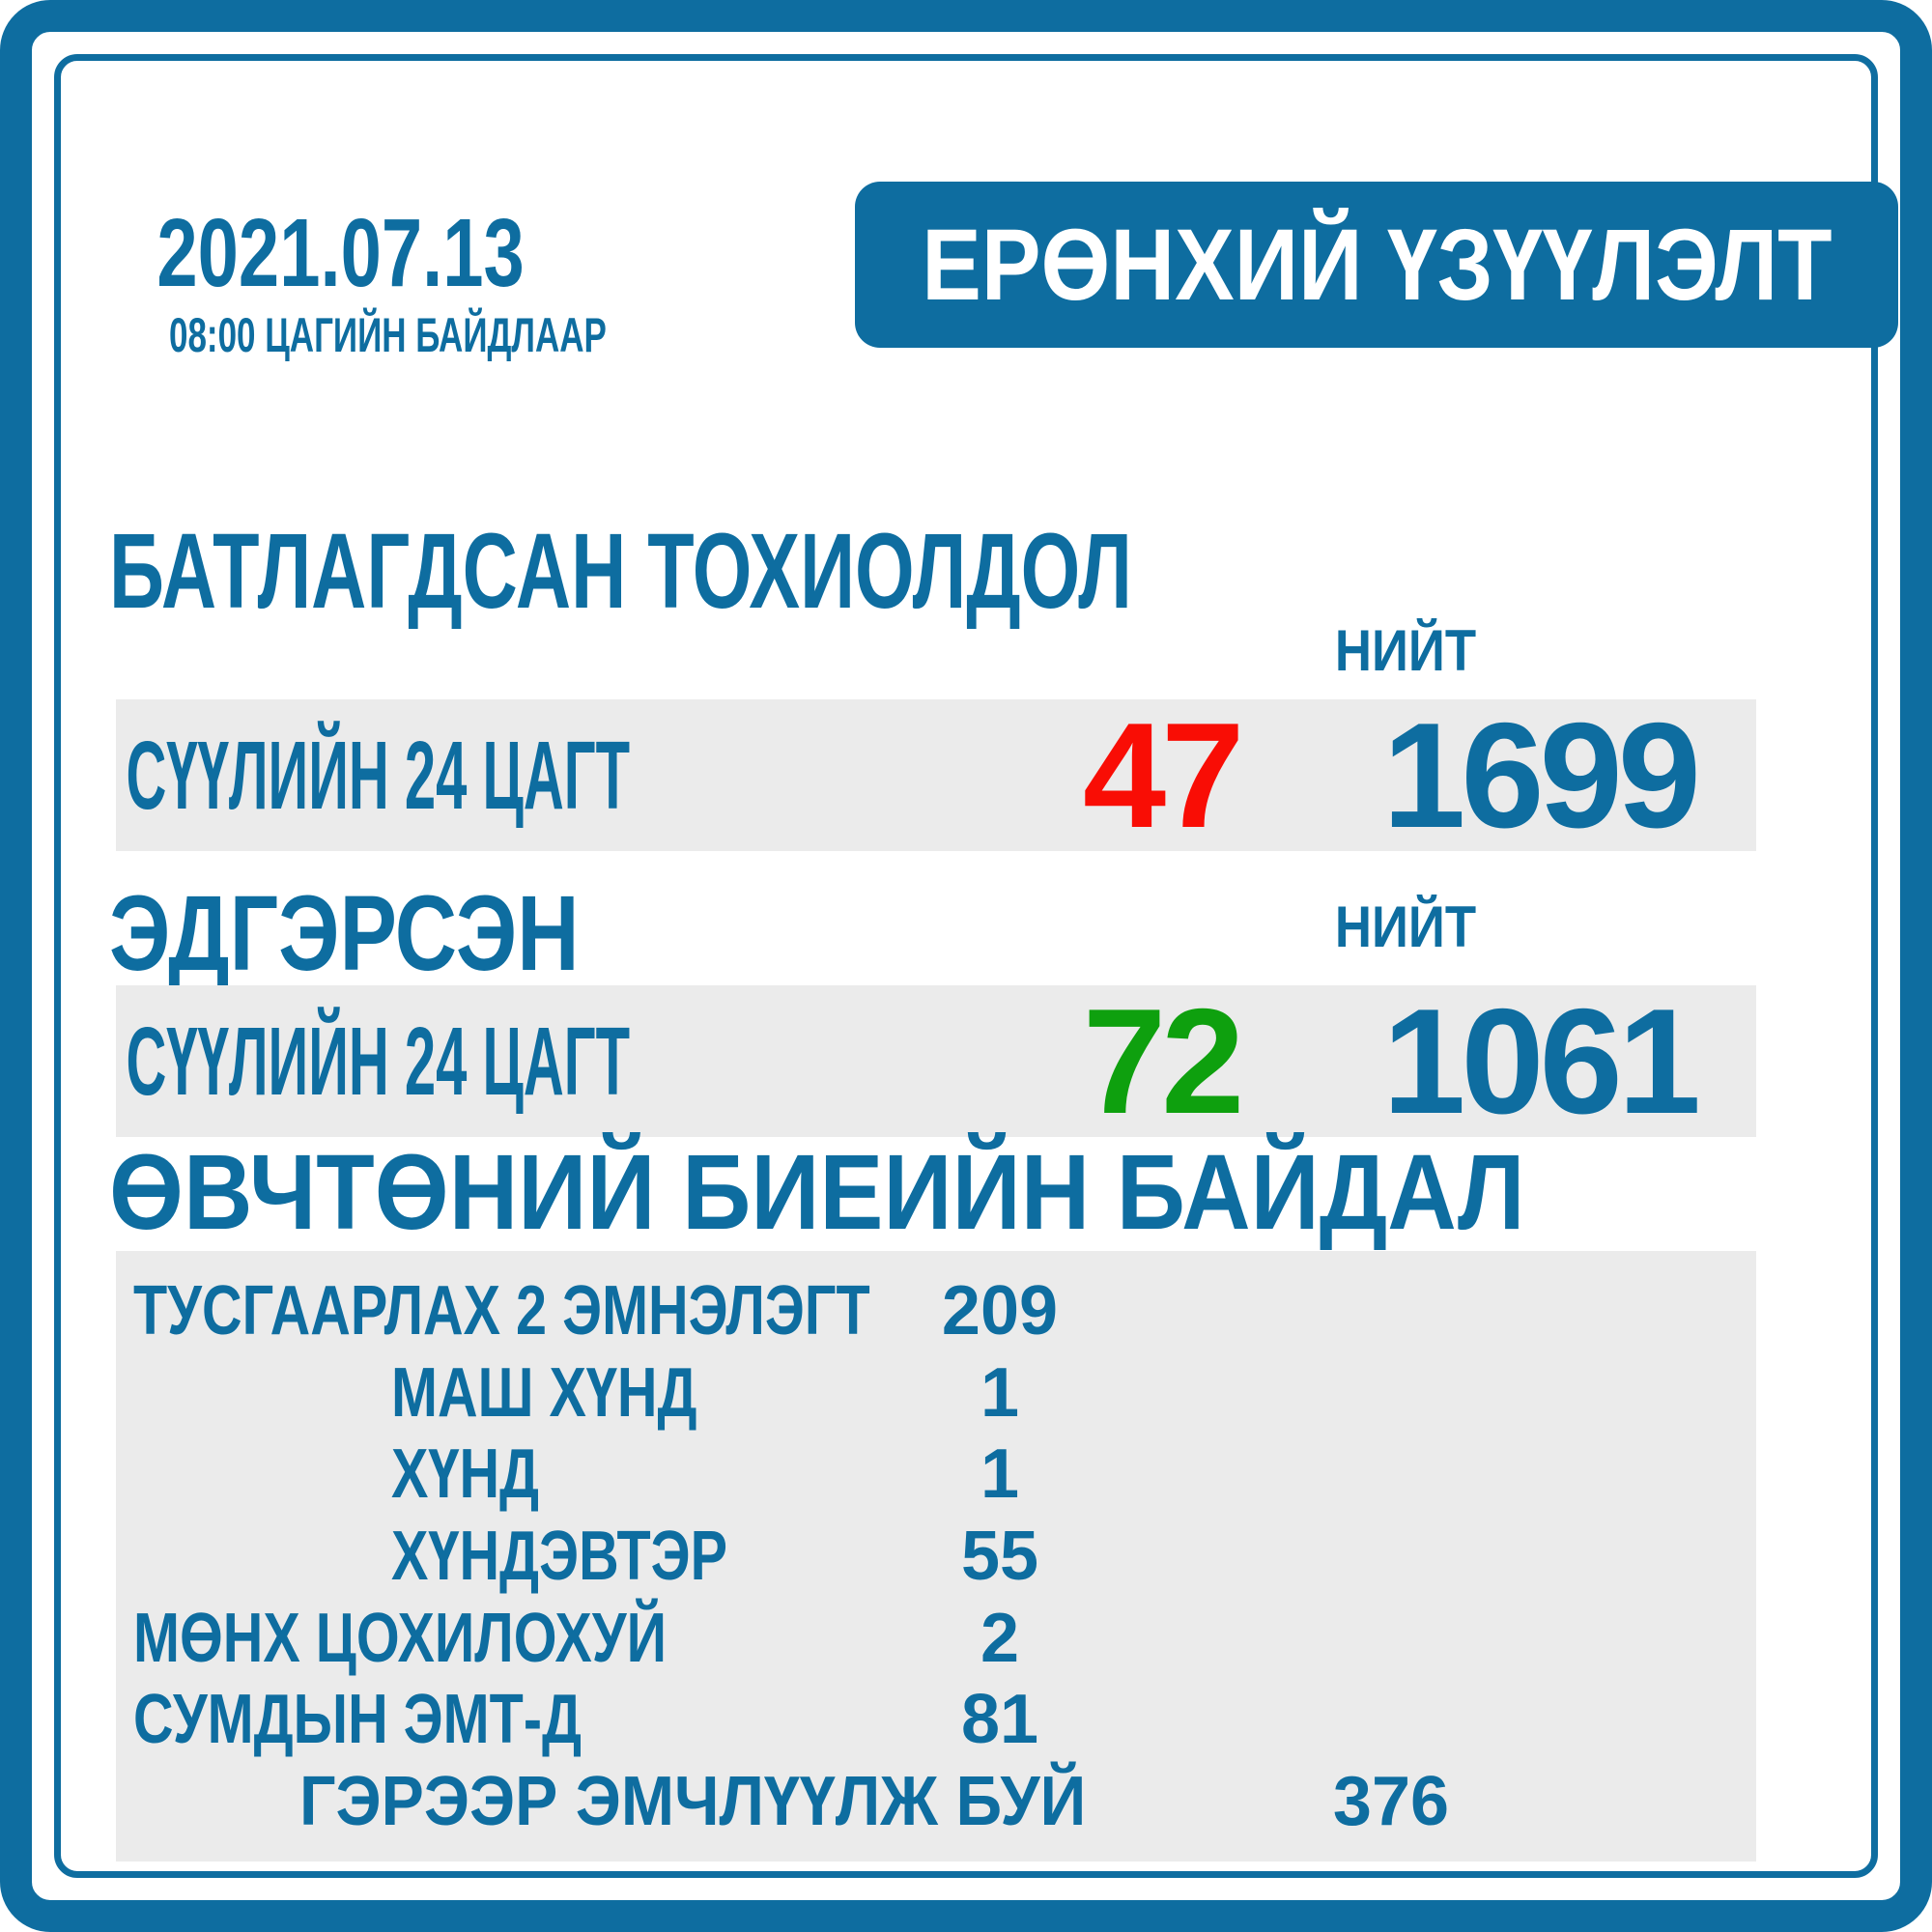 The width and height of the screenshot is (1932, 1932). Describe the element at coordinates (388, 335) in the screenshot. I see `report-time-note: 08:00 ЦАГИЙН БАЙДЛААР` at that location.